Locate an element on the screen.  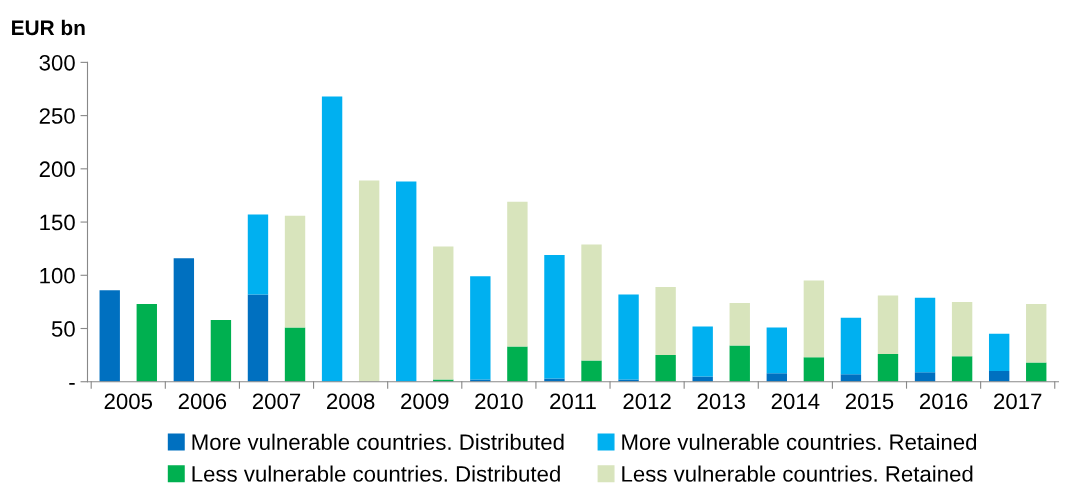
y-tick-label: - is located at coordinates (72, 384).